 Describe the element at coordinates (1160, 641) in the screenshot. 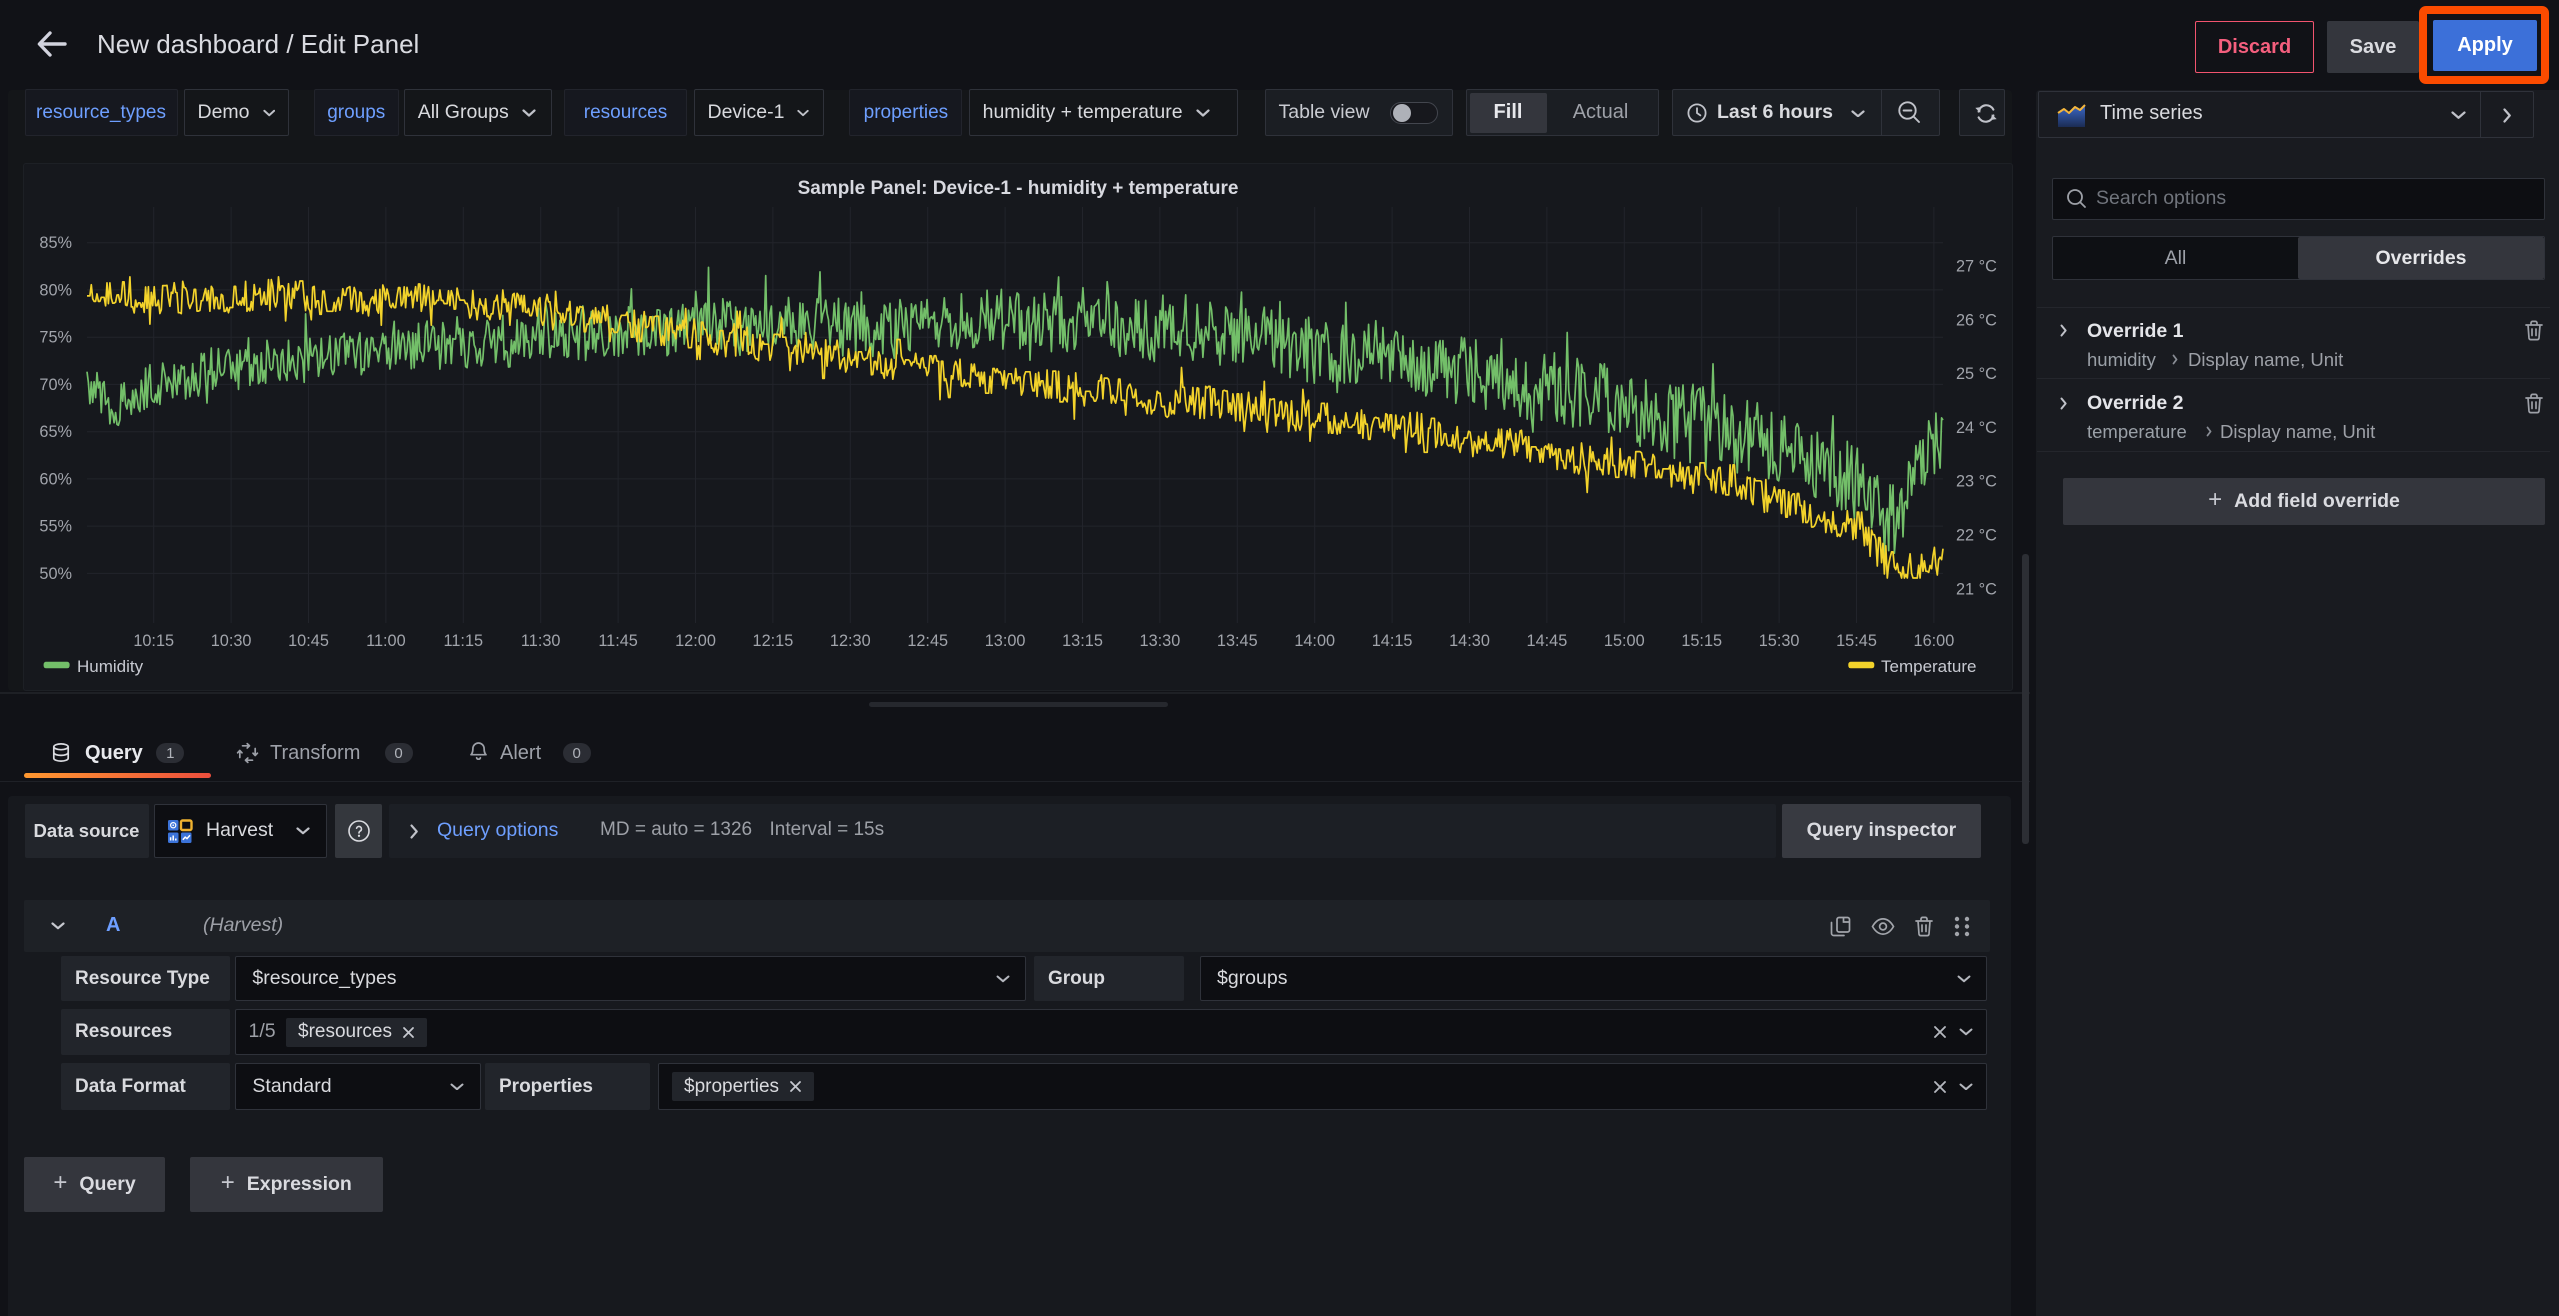

I see `svg-text: 13:30` at that location.